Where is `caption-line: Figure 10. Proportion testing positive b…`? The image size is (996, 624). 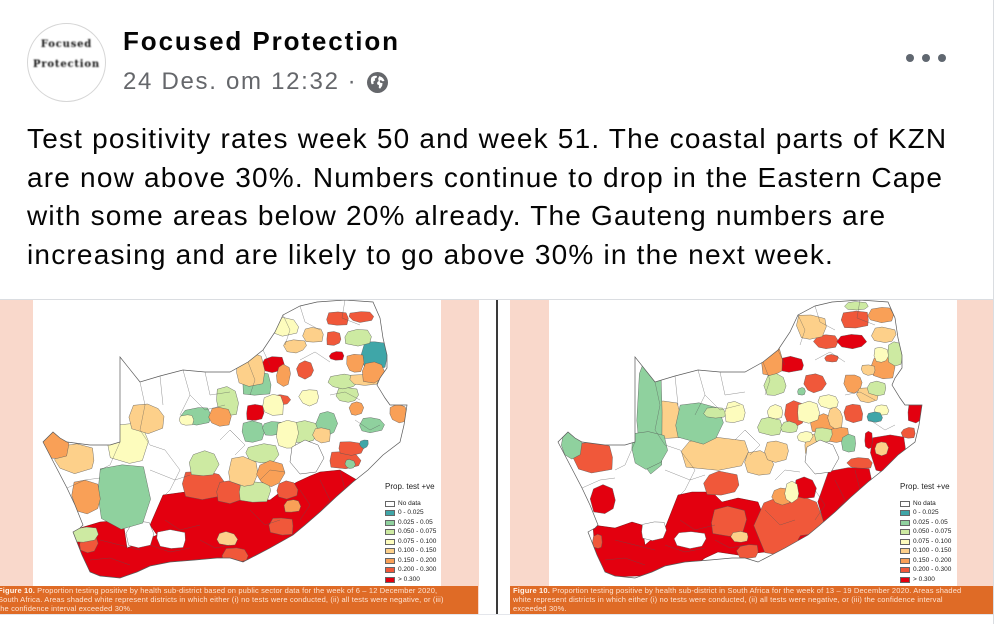 caption-line: Figure 10. Proportion testing positive b… is located at coordinates (737, 591).